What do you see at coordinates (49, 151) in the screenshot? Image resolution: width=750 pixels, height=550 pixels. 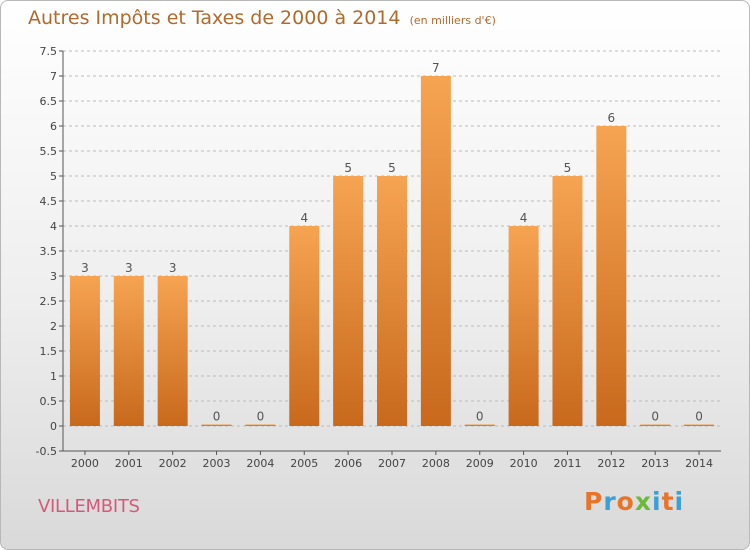 I see `y-tick-label: 5.5` at bounding box center [49, 151].